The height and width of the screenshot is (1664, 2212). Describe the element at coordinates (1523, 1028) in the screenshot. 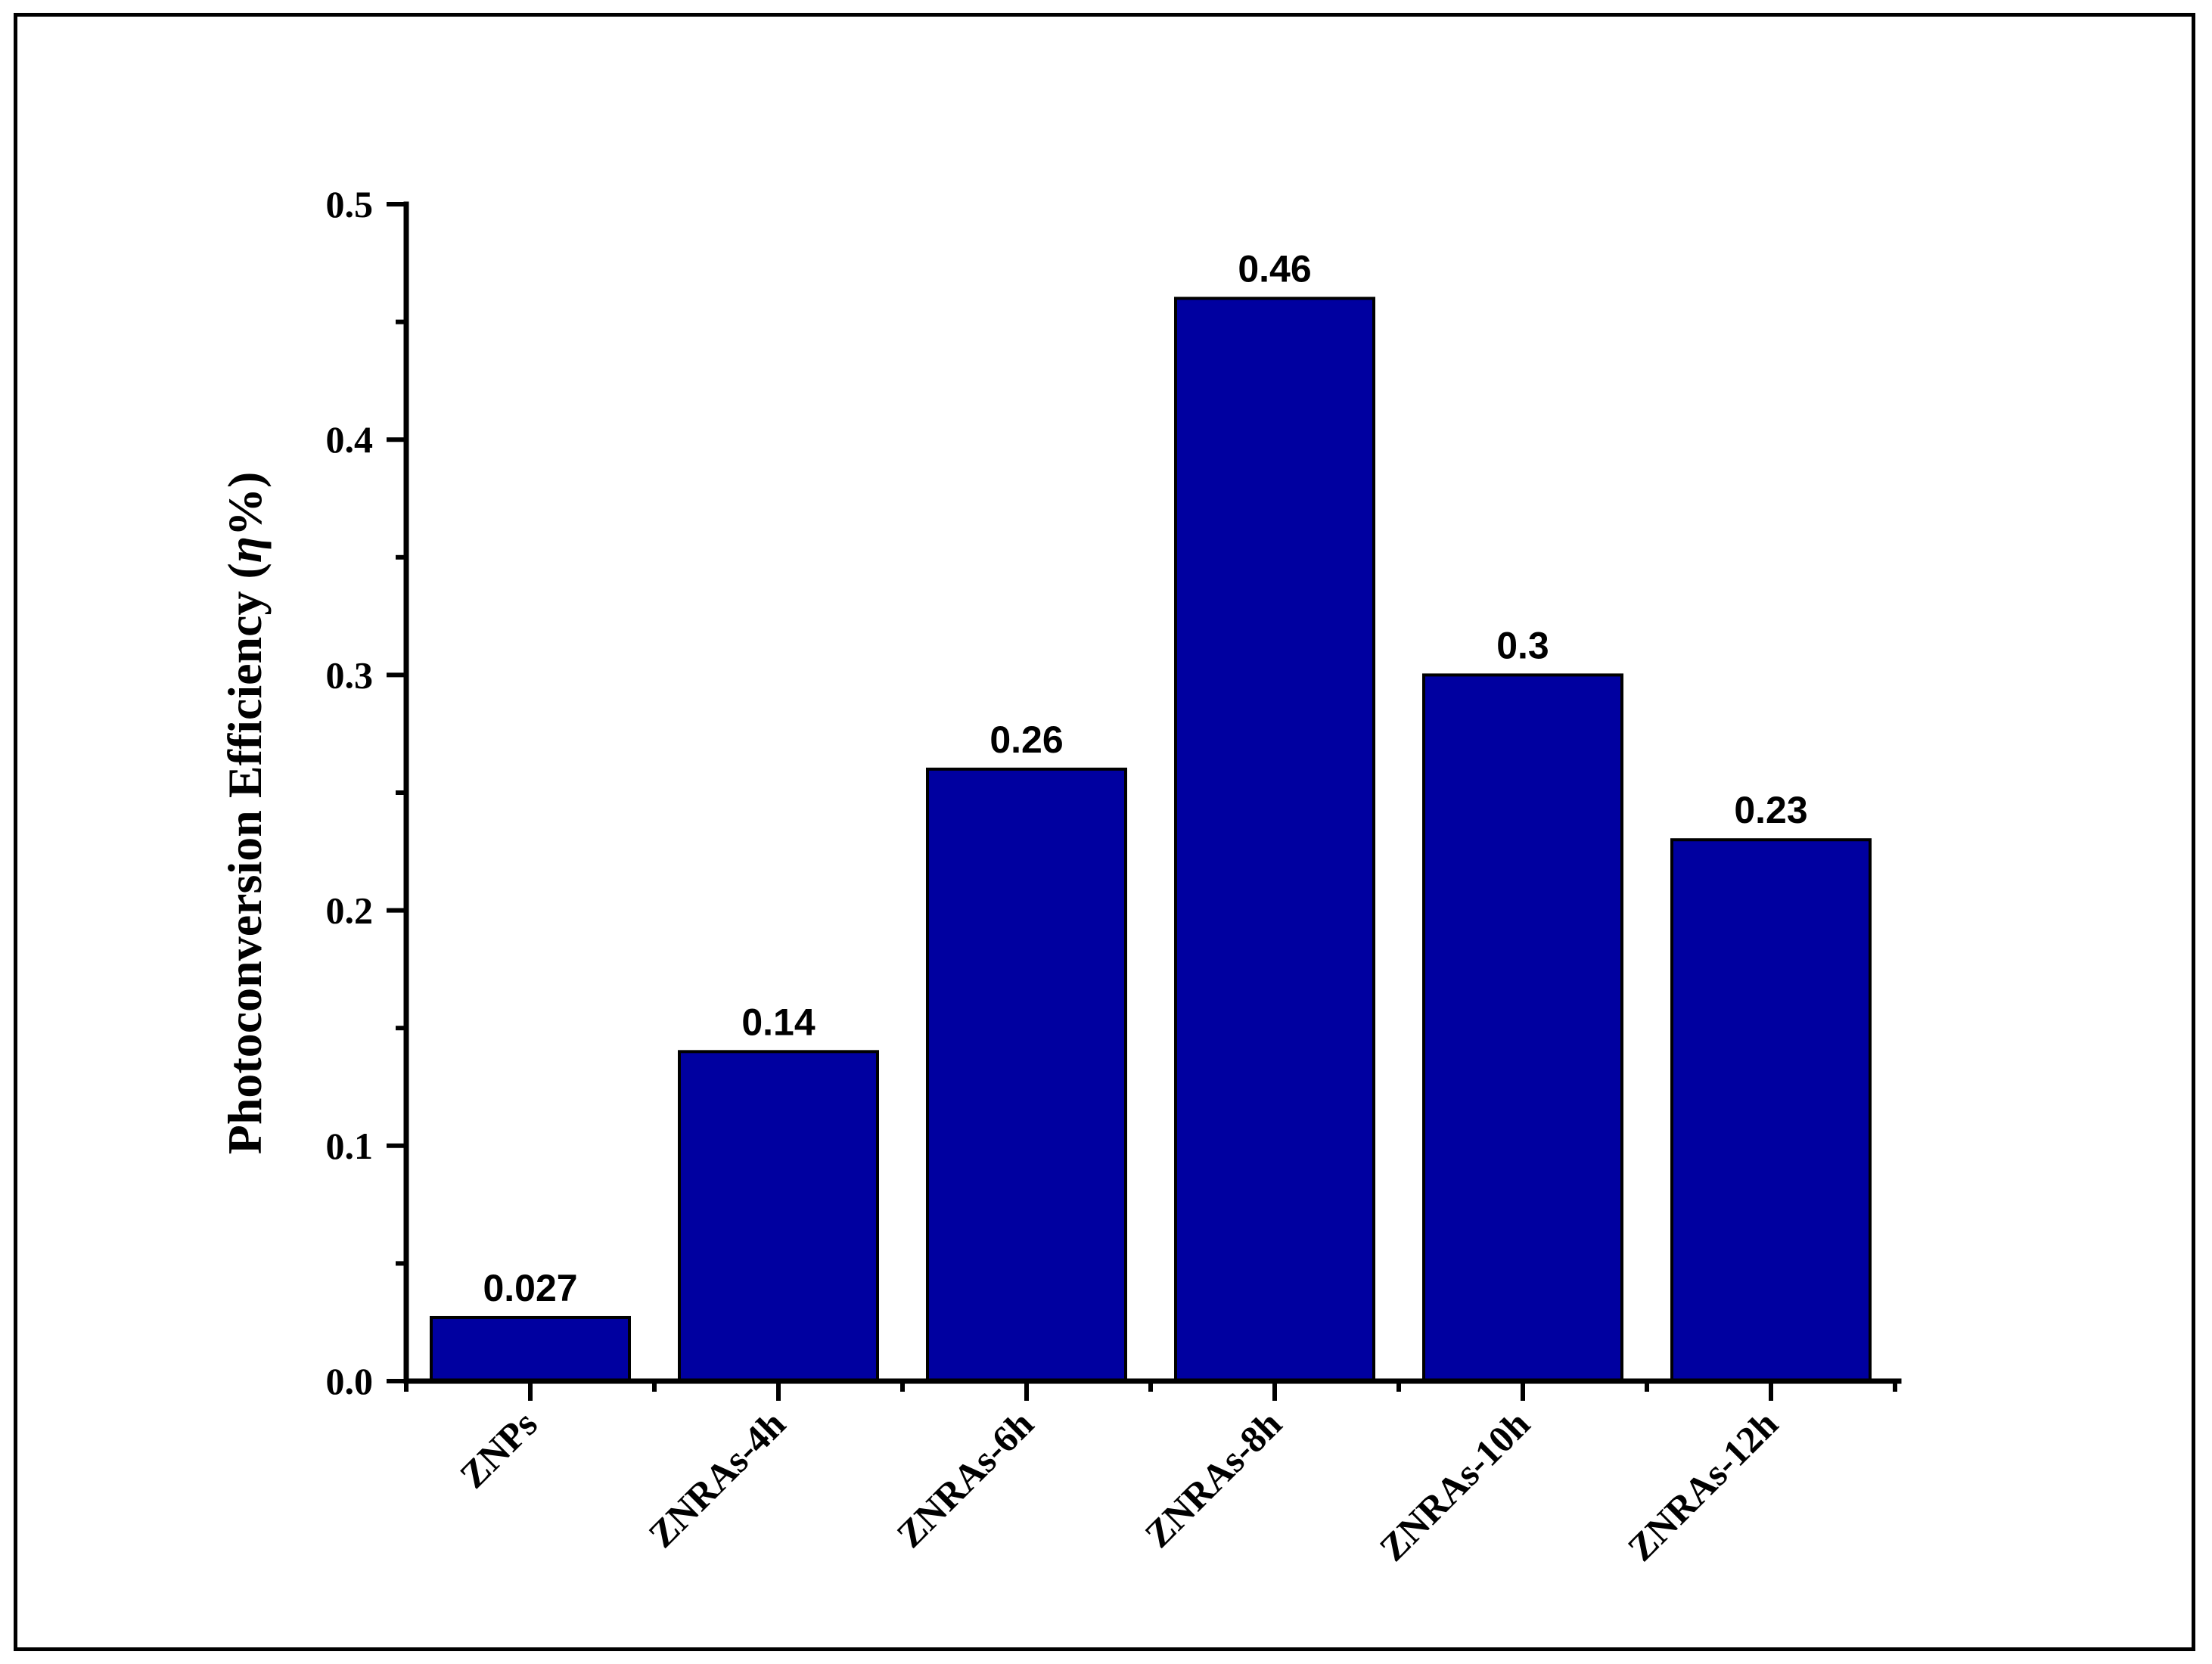

I see `bar-znras-10h` at that location.